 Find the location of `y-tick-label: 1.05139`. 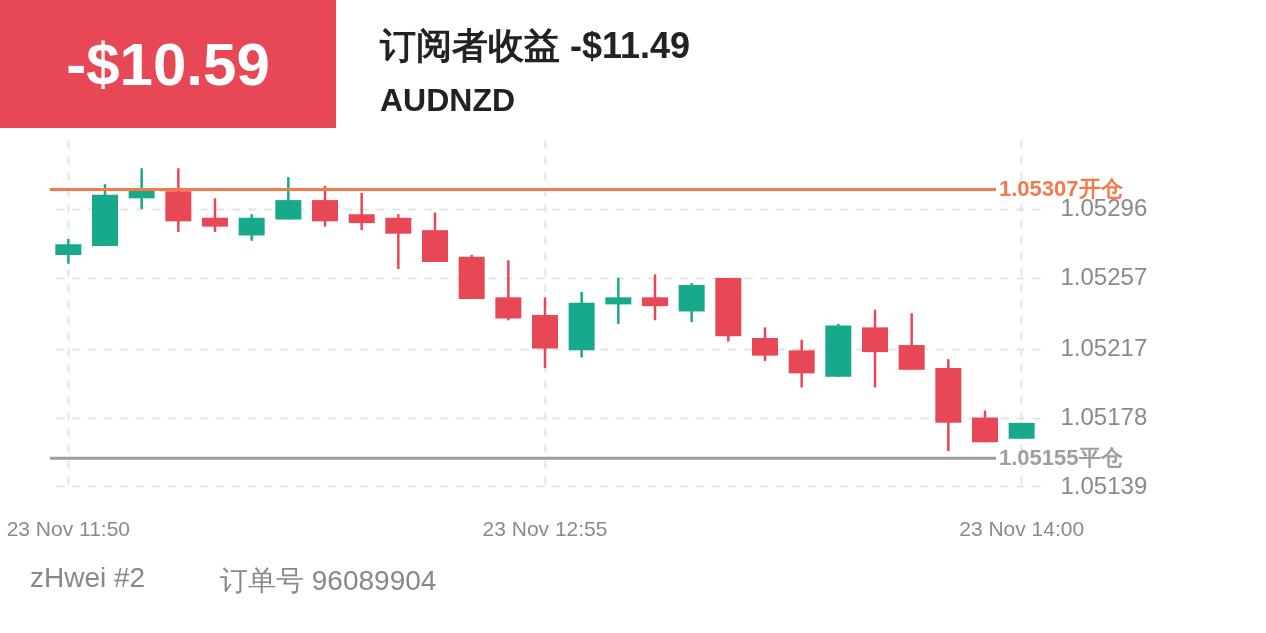

y-tick-label: 1.05139 is located at coordinates (1104, 485).